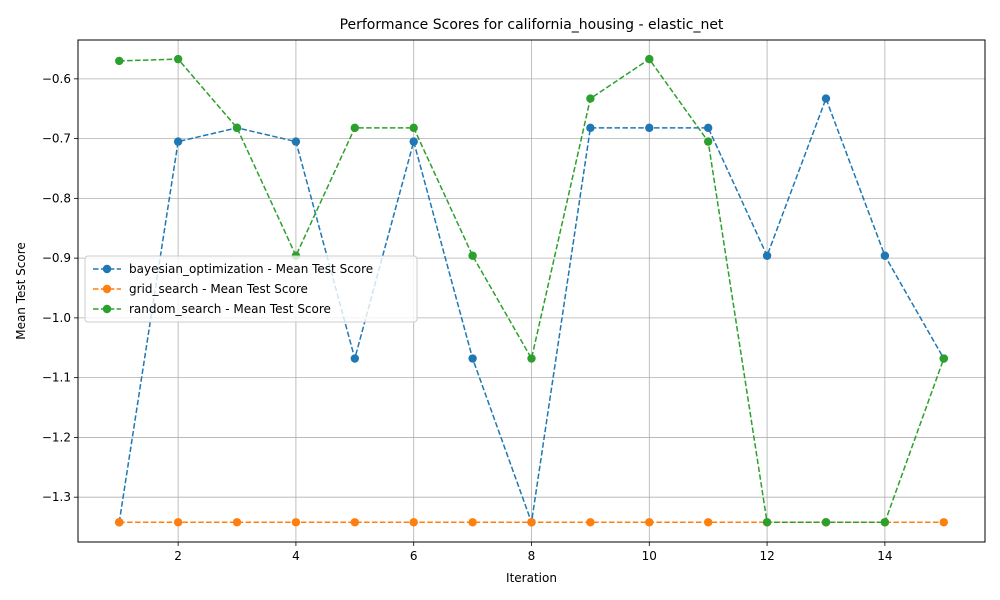 The width and height of the screenshot is (1000, 600). I want to click on x-tick-label: 4, so click(296, 556).